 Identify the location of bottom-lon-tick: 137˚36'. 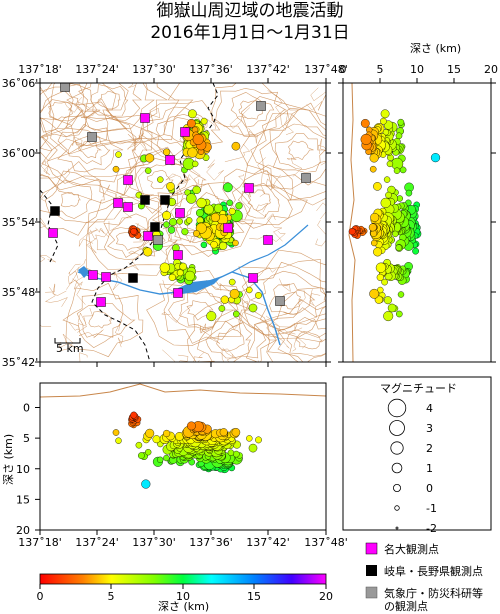
(211, 542).